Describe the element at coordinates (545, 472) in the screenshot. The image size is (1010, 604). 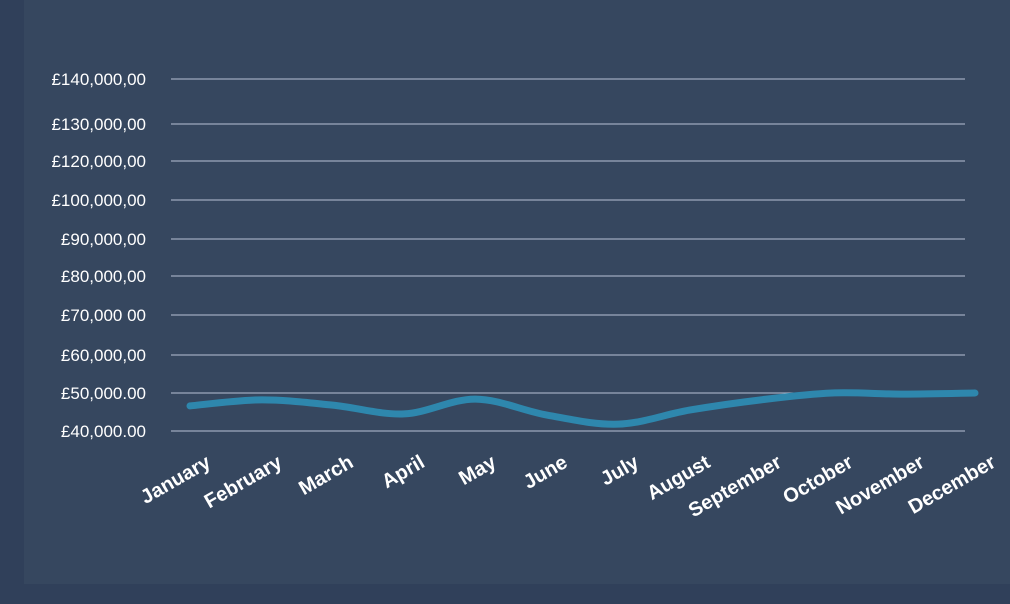
I see `x-tick-label: June` at that location.